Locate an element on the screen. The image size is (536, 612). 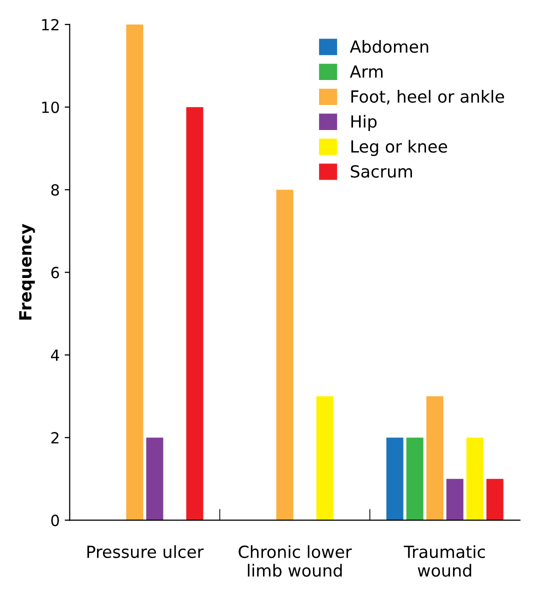
y-tick-label: 4 is located at coordinates (55, 355).